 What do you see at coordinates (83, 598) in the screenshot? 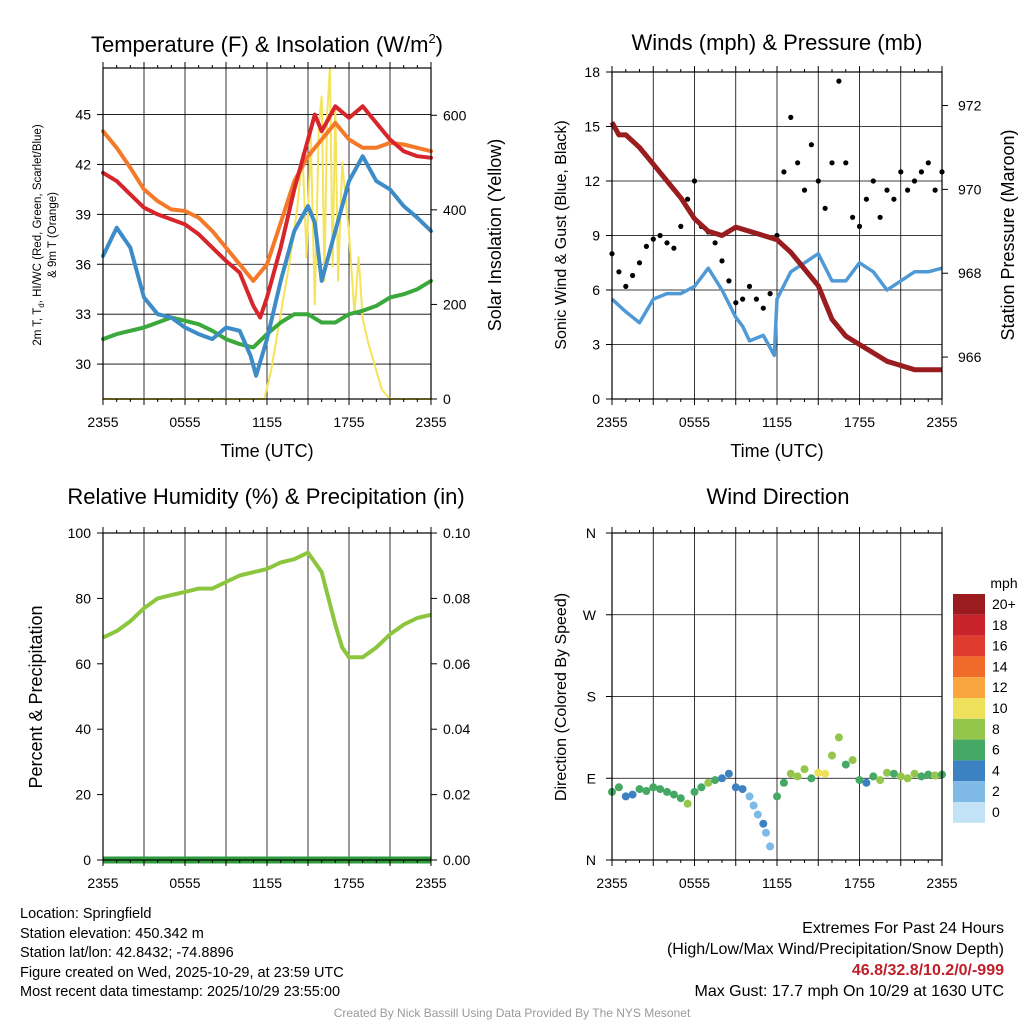
I see `y-tick-label: 80` at bounding box center [83, 598].